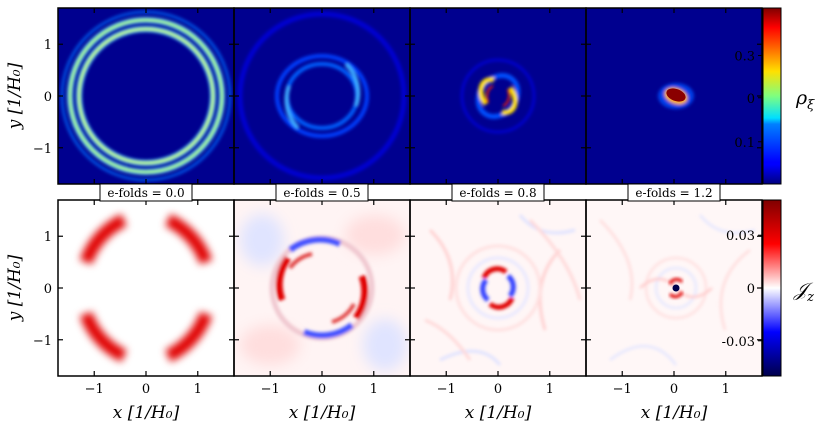 The width and height of the screenshot is (830, 431). Describe the element at coordinates (744, 57) in the screenshot. I see `colorbar-tick-label: 0.3` at that location.